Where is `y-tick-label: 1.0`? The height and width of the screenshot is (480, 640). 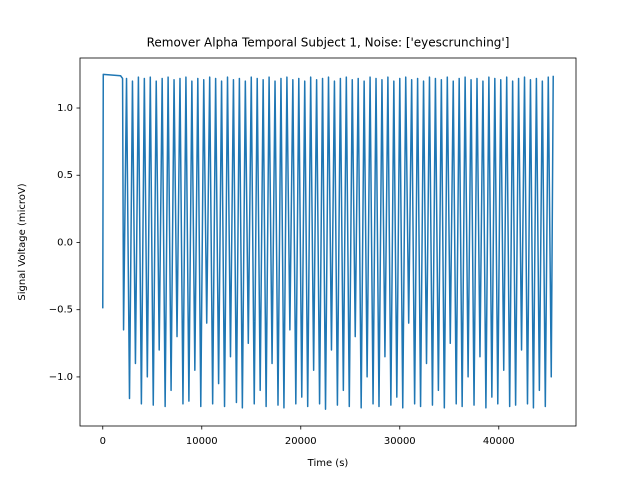 y-tick-label: 1.0 is located at coordinates (65, 108).